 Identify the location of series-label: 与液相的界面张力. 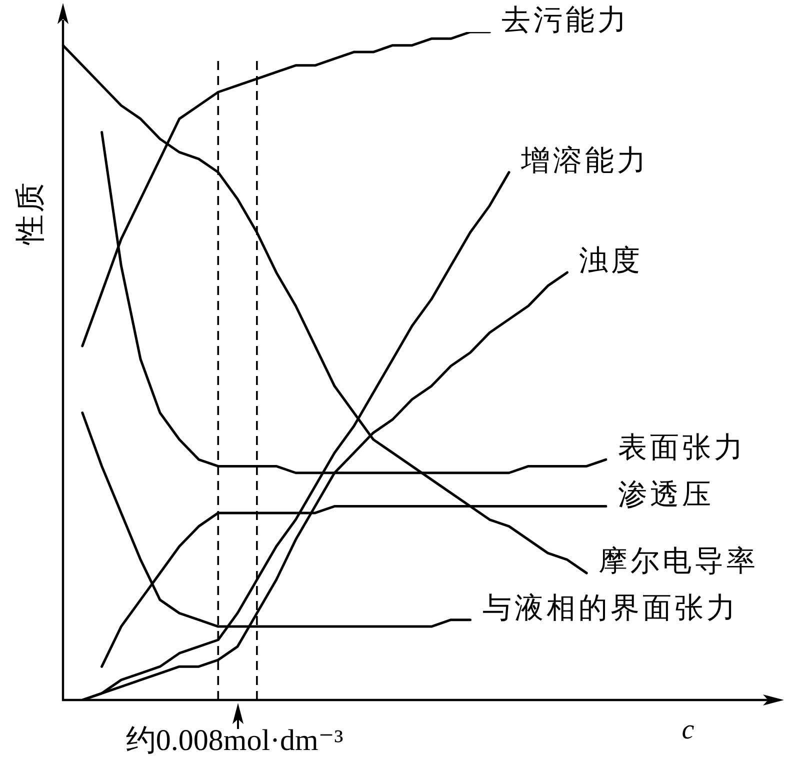
(610, 608).